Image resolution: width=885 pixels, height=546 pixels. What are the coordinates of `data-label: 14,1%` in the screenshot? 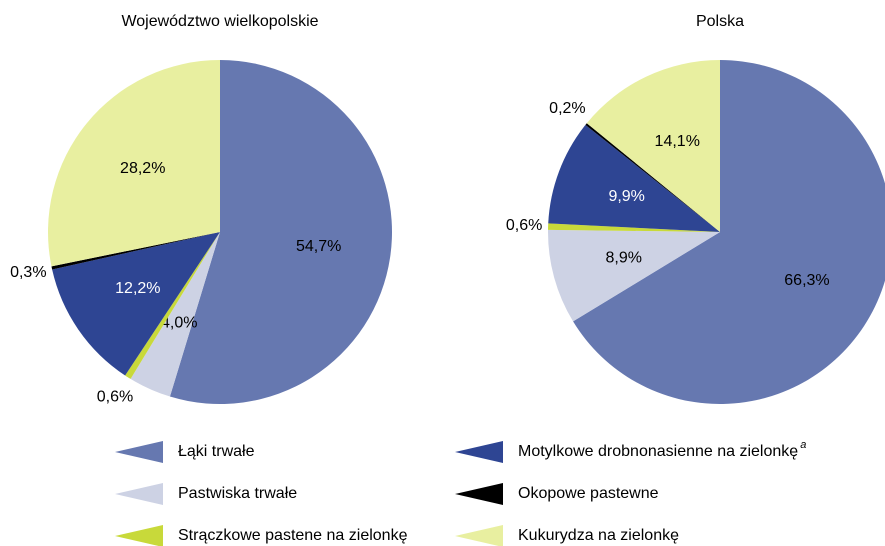 It's located at (677, 141).